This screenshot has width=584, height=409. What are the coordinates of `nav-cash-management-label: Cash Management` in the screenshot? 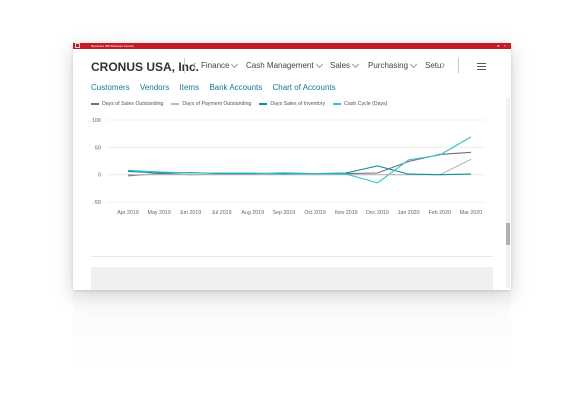 It's located at (280, 65).